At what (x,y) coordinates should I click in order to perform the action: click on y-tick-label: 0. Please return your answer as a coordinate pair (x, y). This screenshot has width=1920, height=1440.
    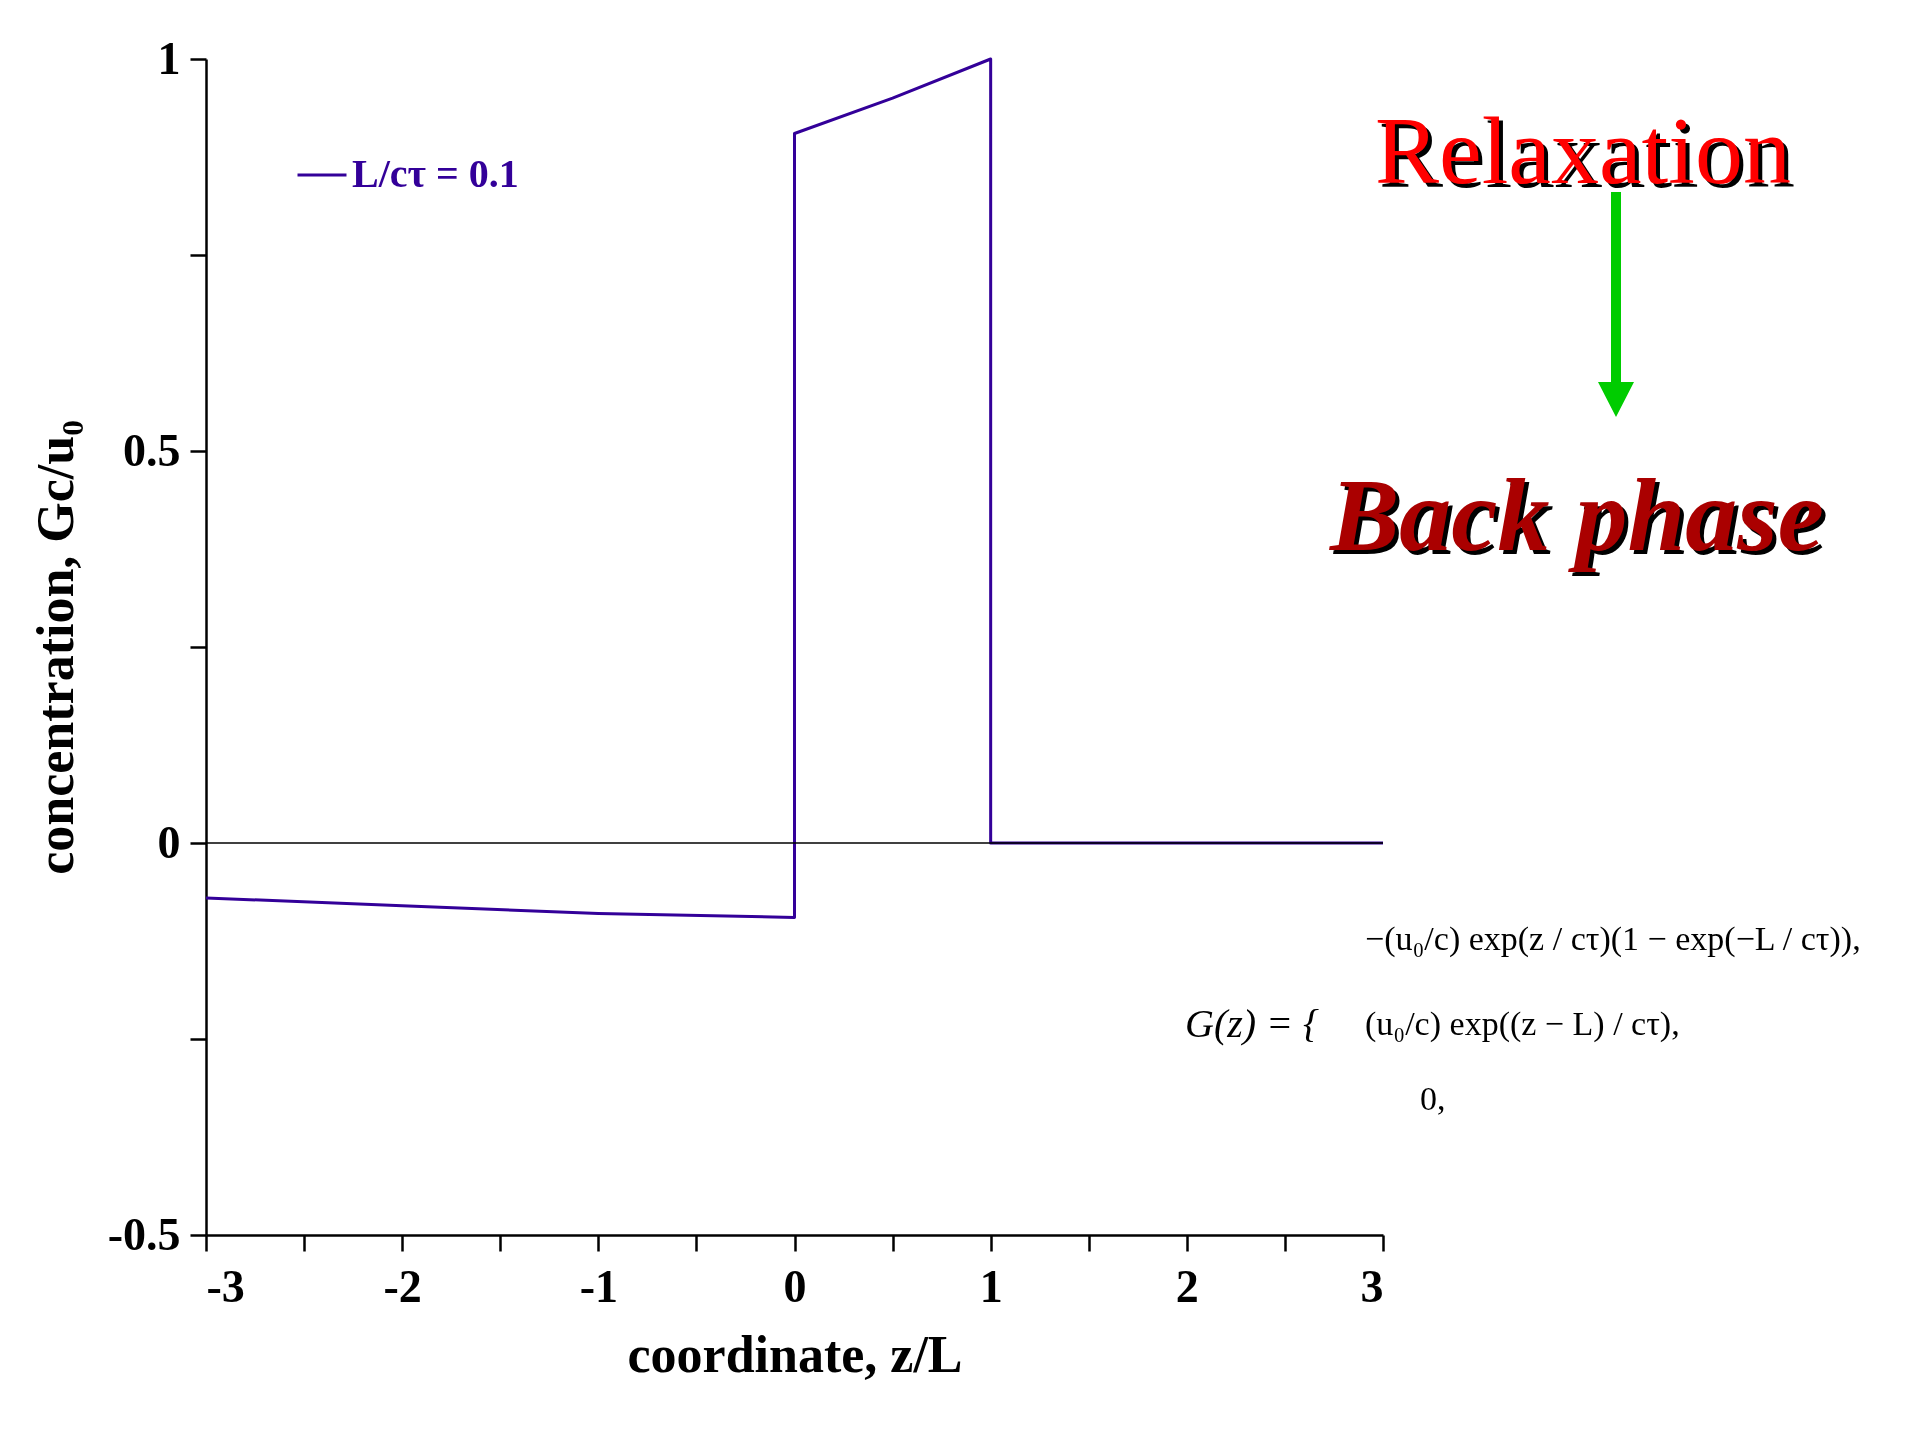
    Looking at the image, I should click on (169, 842).